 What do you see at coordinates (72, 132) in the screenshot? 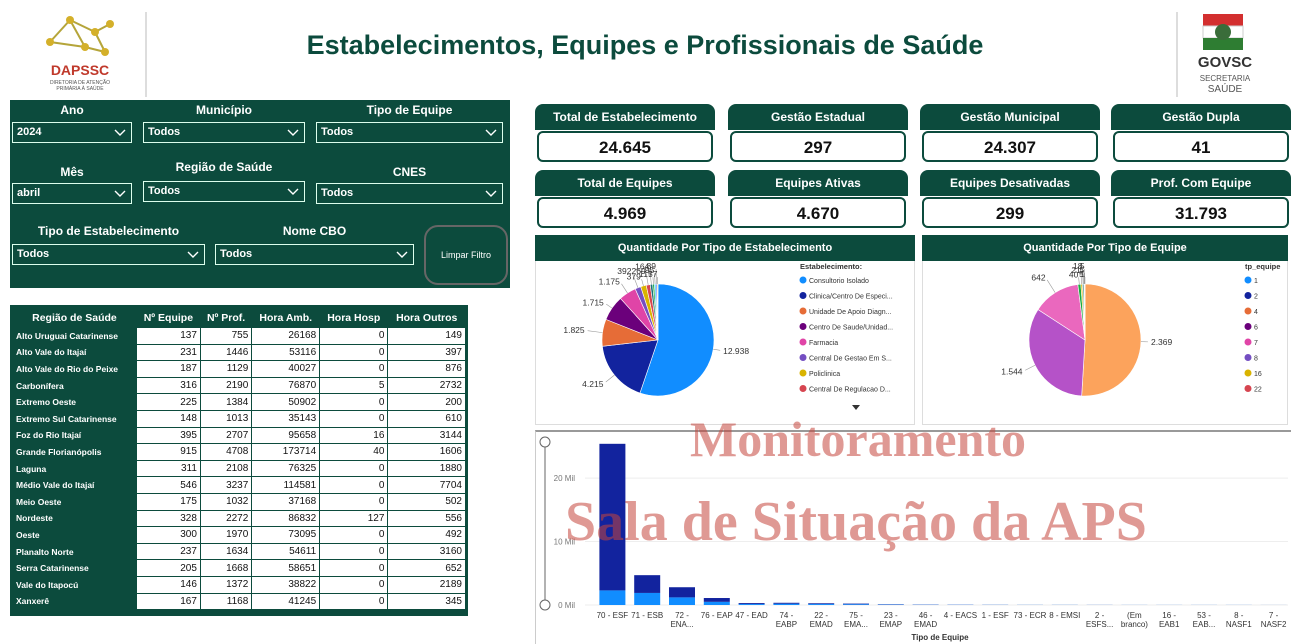
I see `filter-dropdown: 2024` at bounding box center [72, 132].